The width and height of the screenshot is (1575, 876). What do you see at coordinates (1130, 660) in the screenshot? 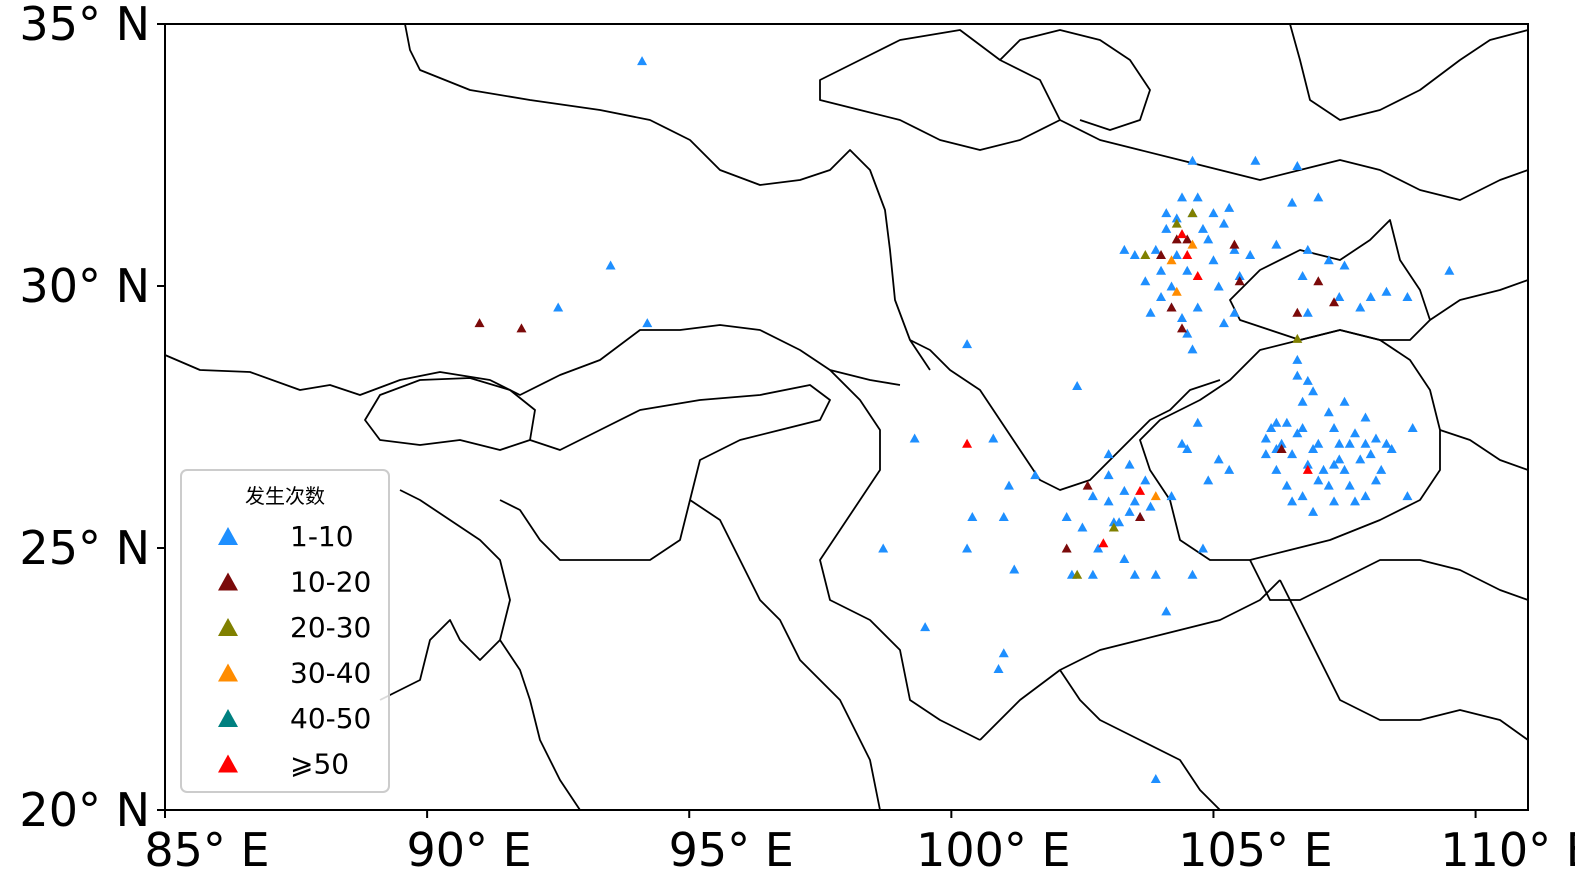
I see `border-yunnan-south` at bounding box center [1130, 660].